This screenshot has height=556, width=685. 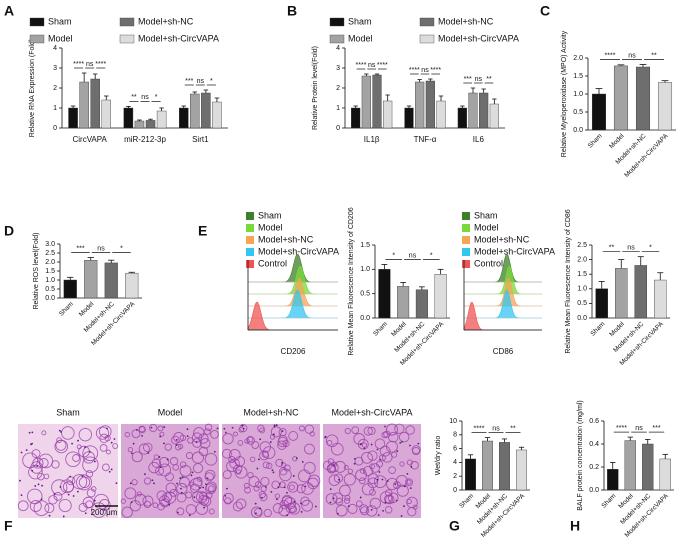 I want to click on y-tick-label: 1.0, so click(x=582, y=289).